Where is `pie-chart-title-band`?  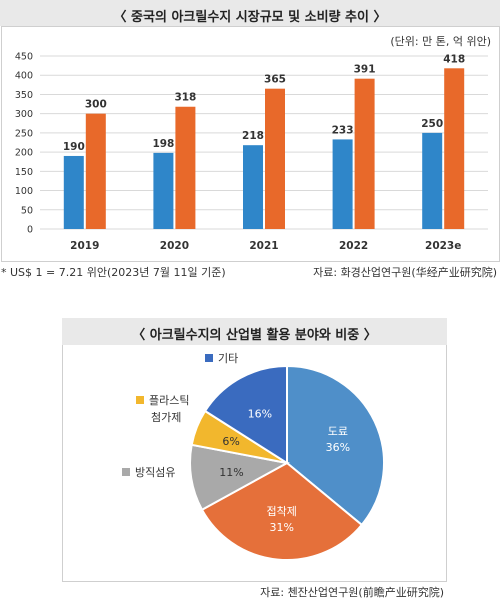
pie-chart-title-band is located at coordinates (254, 331).